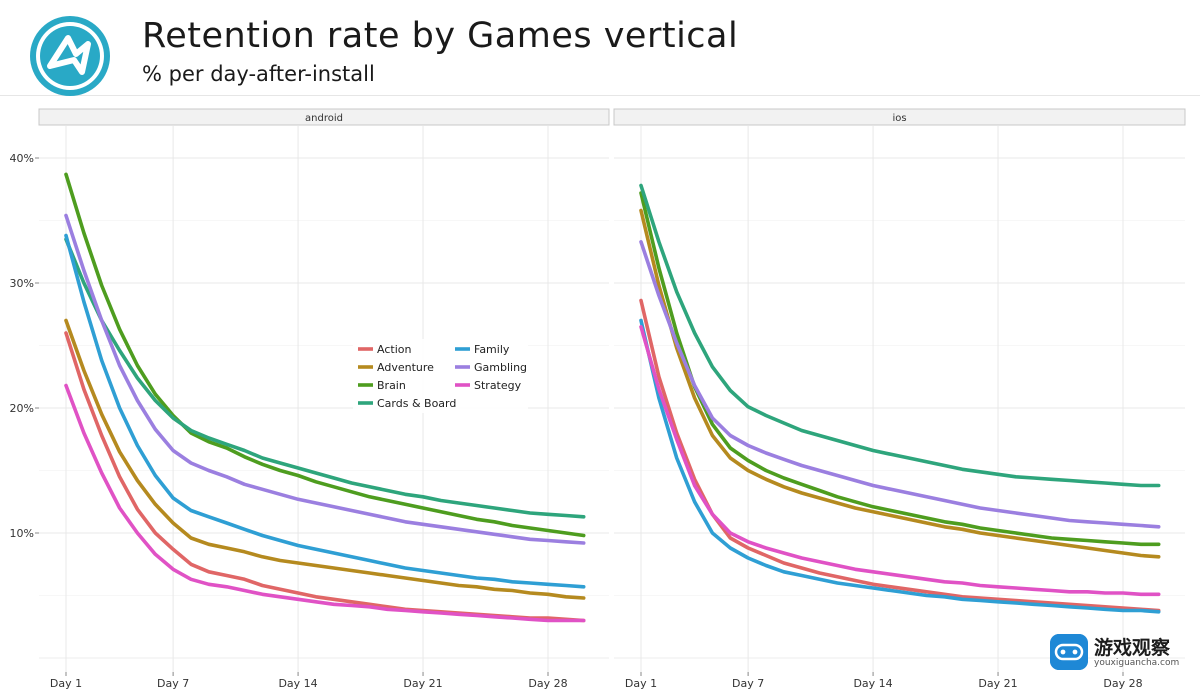 The width and height of the screenshot is (1200, 694). What do you see at coordinates (440, 36) in the screenshot?
I see `chart-title: Retention rate by Games vertical` at bounding box center [440, 36].